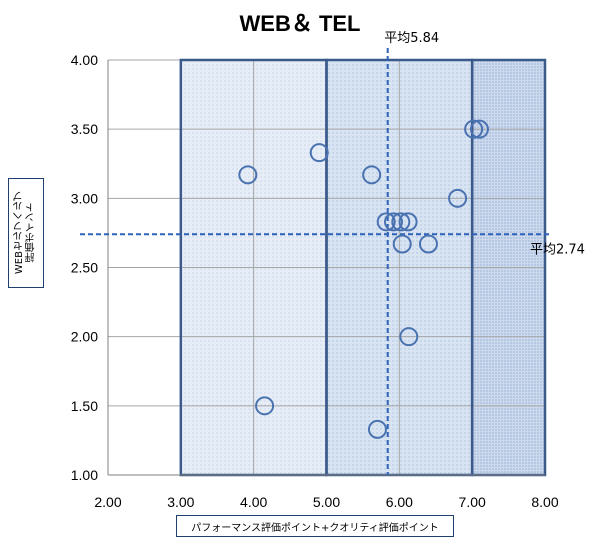  I want to click on y-tick-label: 2.00, so click(84, 337).